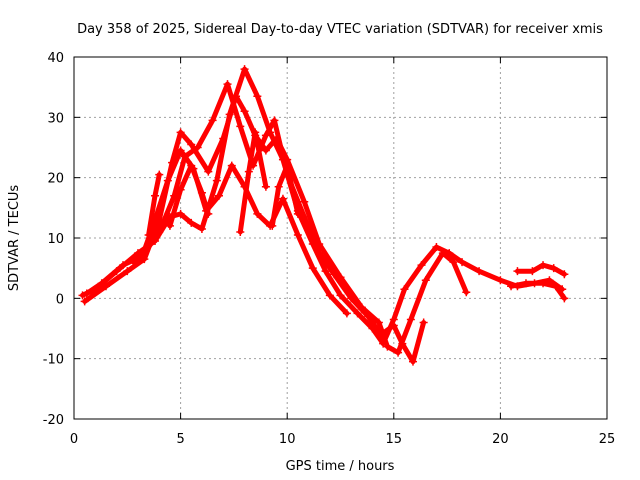  What do you see at coordinates (60, 299) in the screenshot?
I see `y-tick-label: 0` at bounding box center [60, 299].